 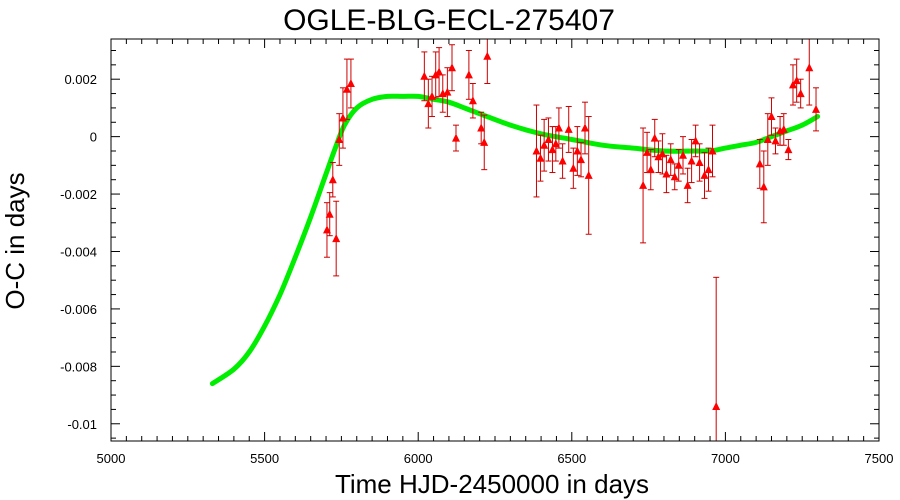 I want to click on x-tick-label: 7500, so click(x=879, y=458).